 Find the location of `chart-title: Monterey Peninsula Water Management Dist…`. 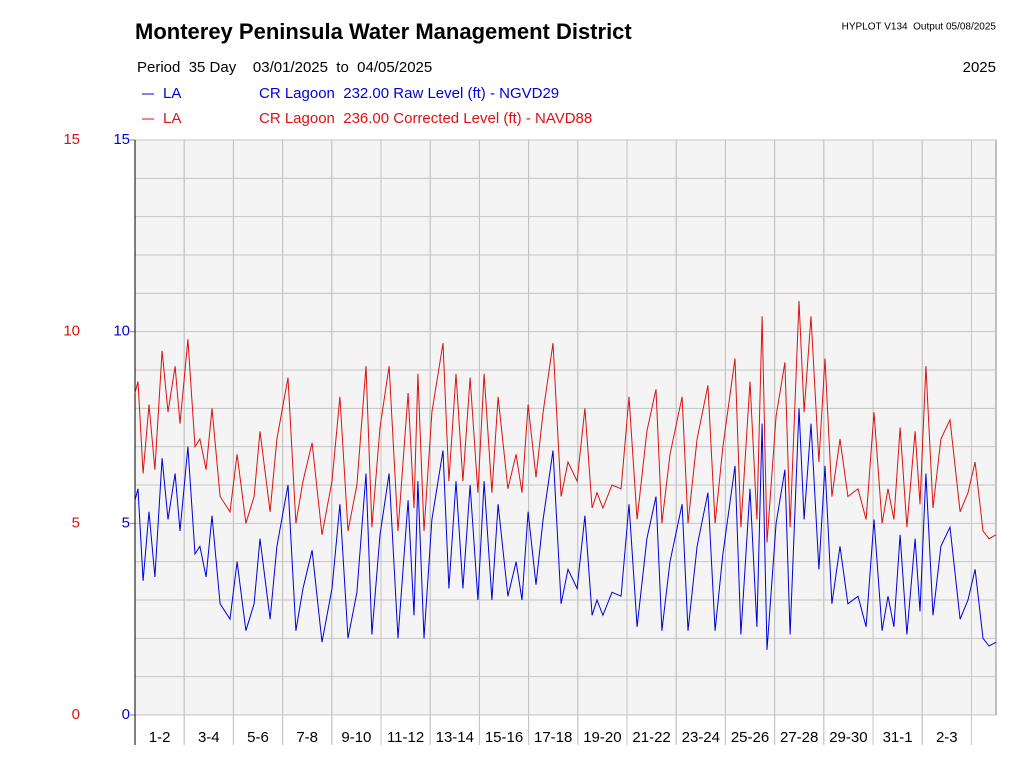

chart-title: Monterey Peninsula Water Management Dist… is located at coordinates (383, 31).